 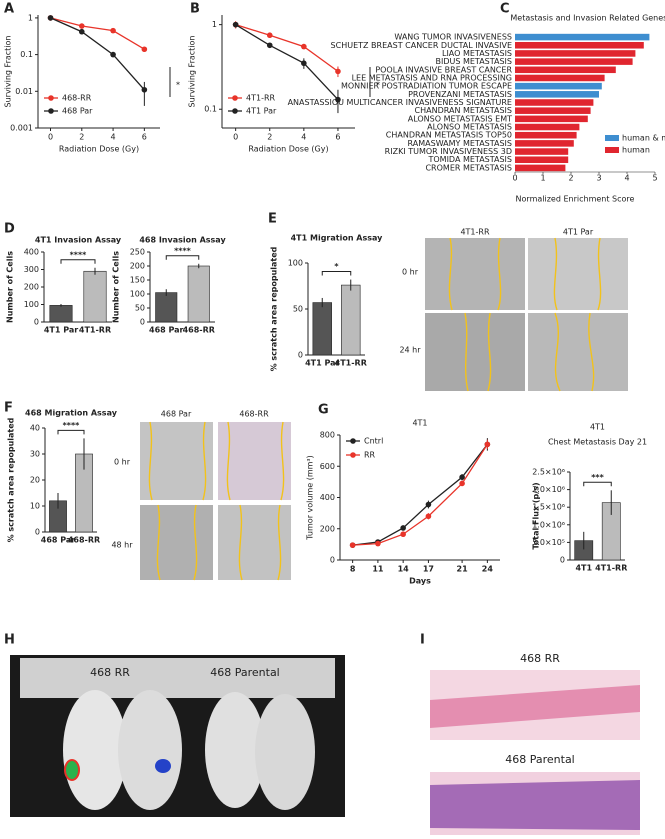 What do you see at coordinates (460, 94) in the screenshot?
I see `category-label: PROVENZANI METASTASIS` at bounding box center [460, 94].